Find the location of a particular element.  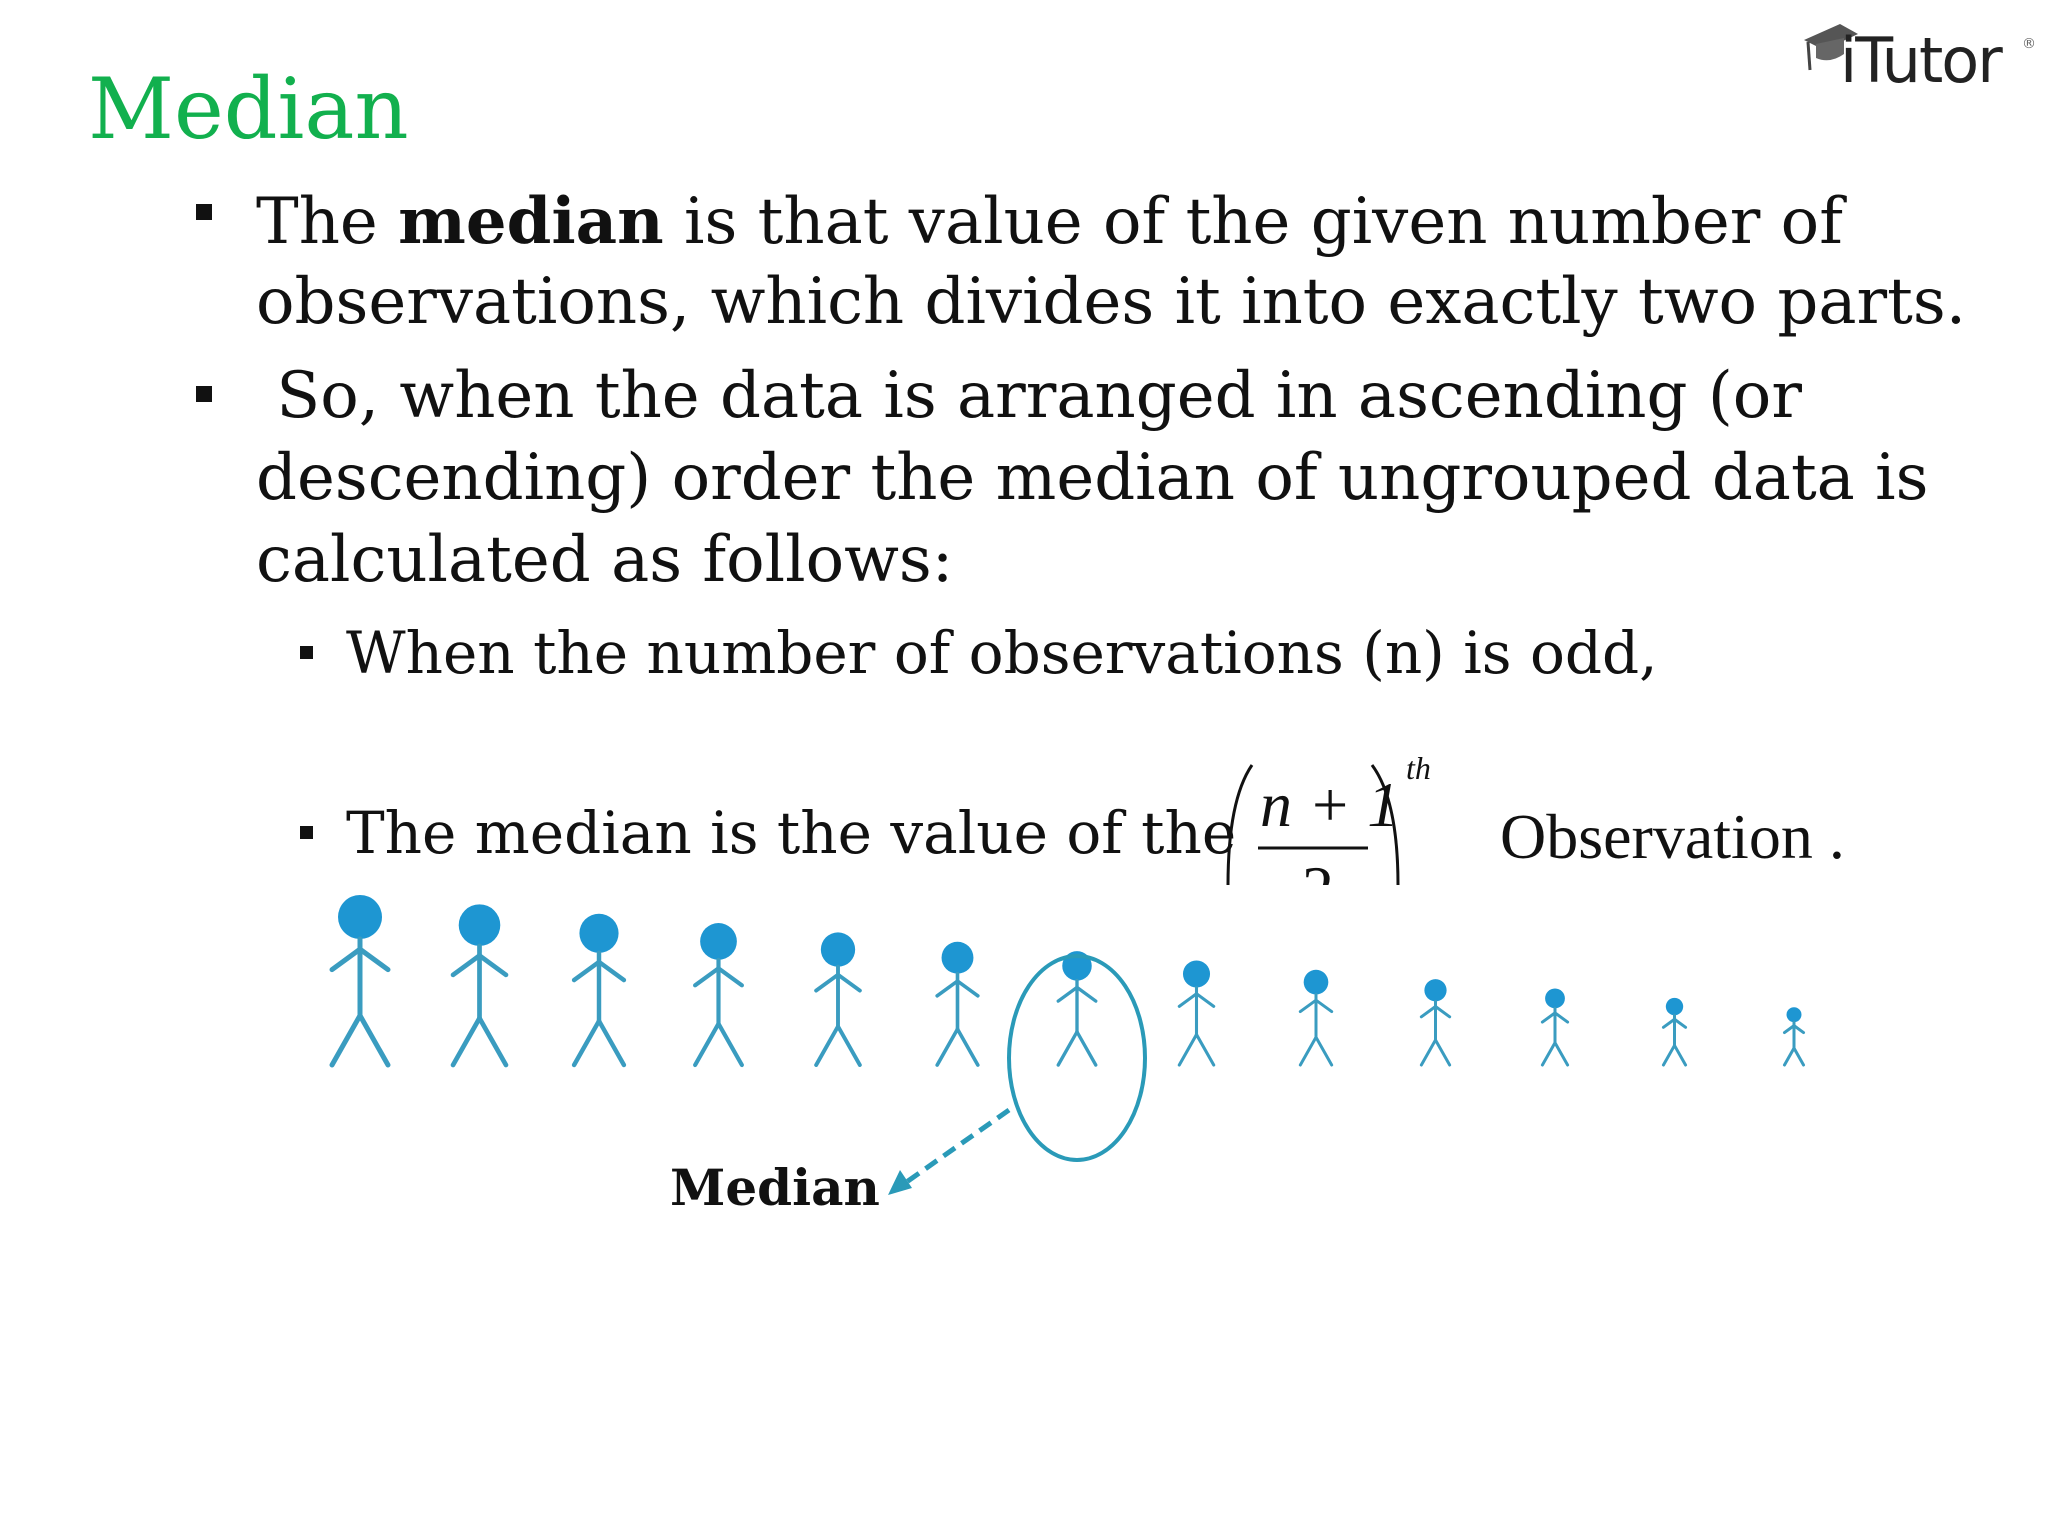

slide-title: Median is located at coordinates (248, 109).